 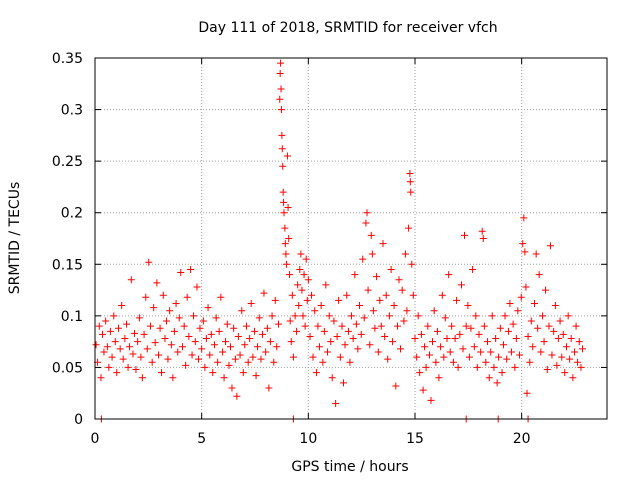 I want to click on y-tick-label: 0.1, so click(x=72, y=317).